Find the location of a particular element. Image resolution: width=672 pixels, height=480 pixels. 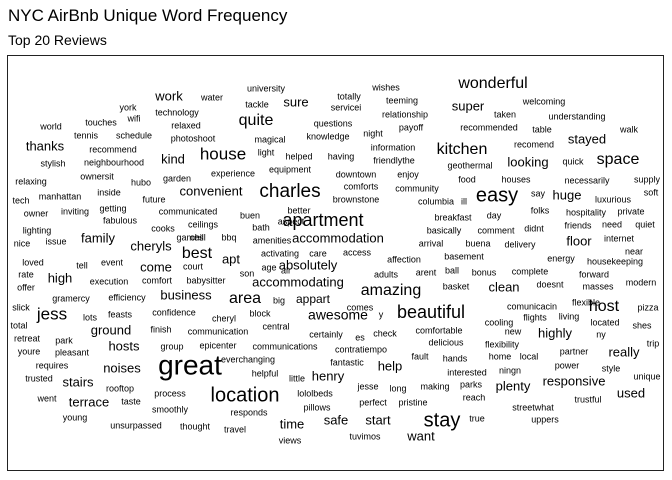

word-cheryls: cheryls is located at coordinates (151, 245).